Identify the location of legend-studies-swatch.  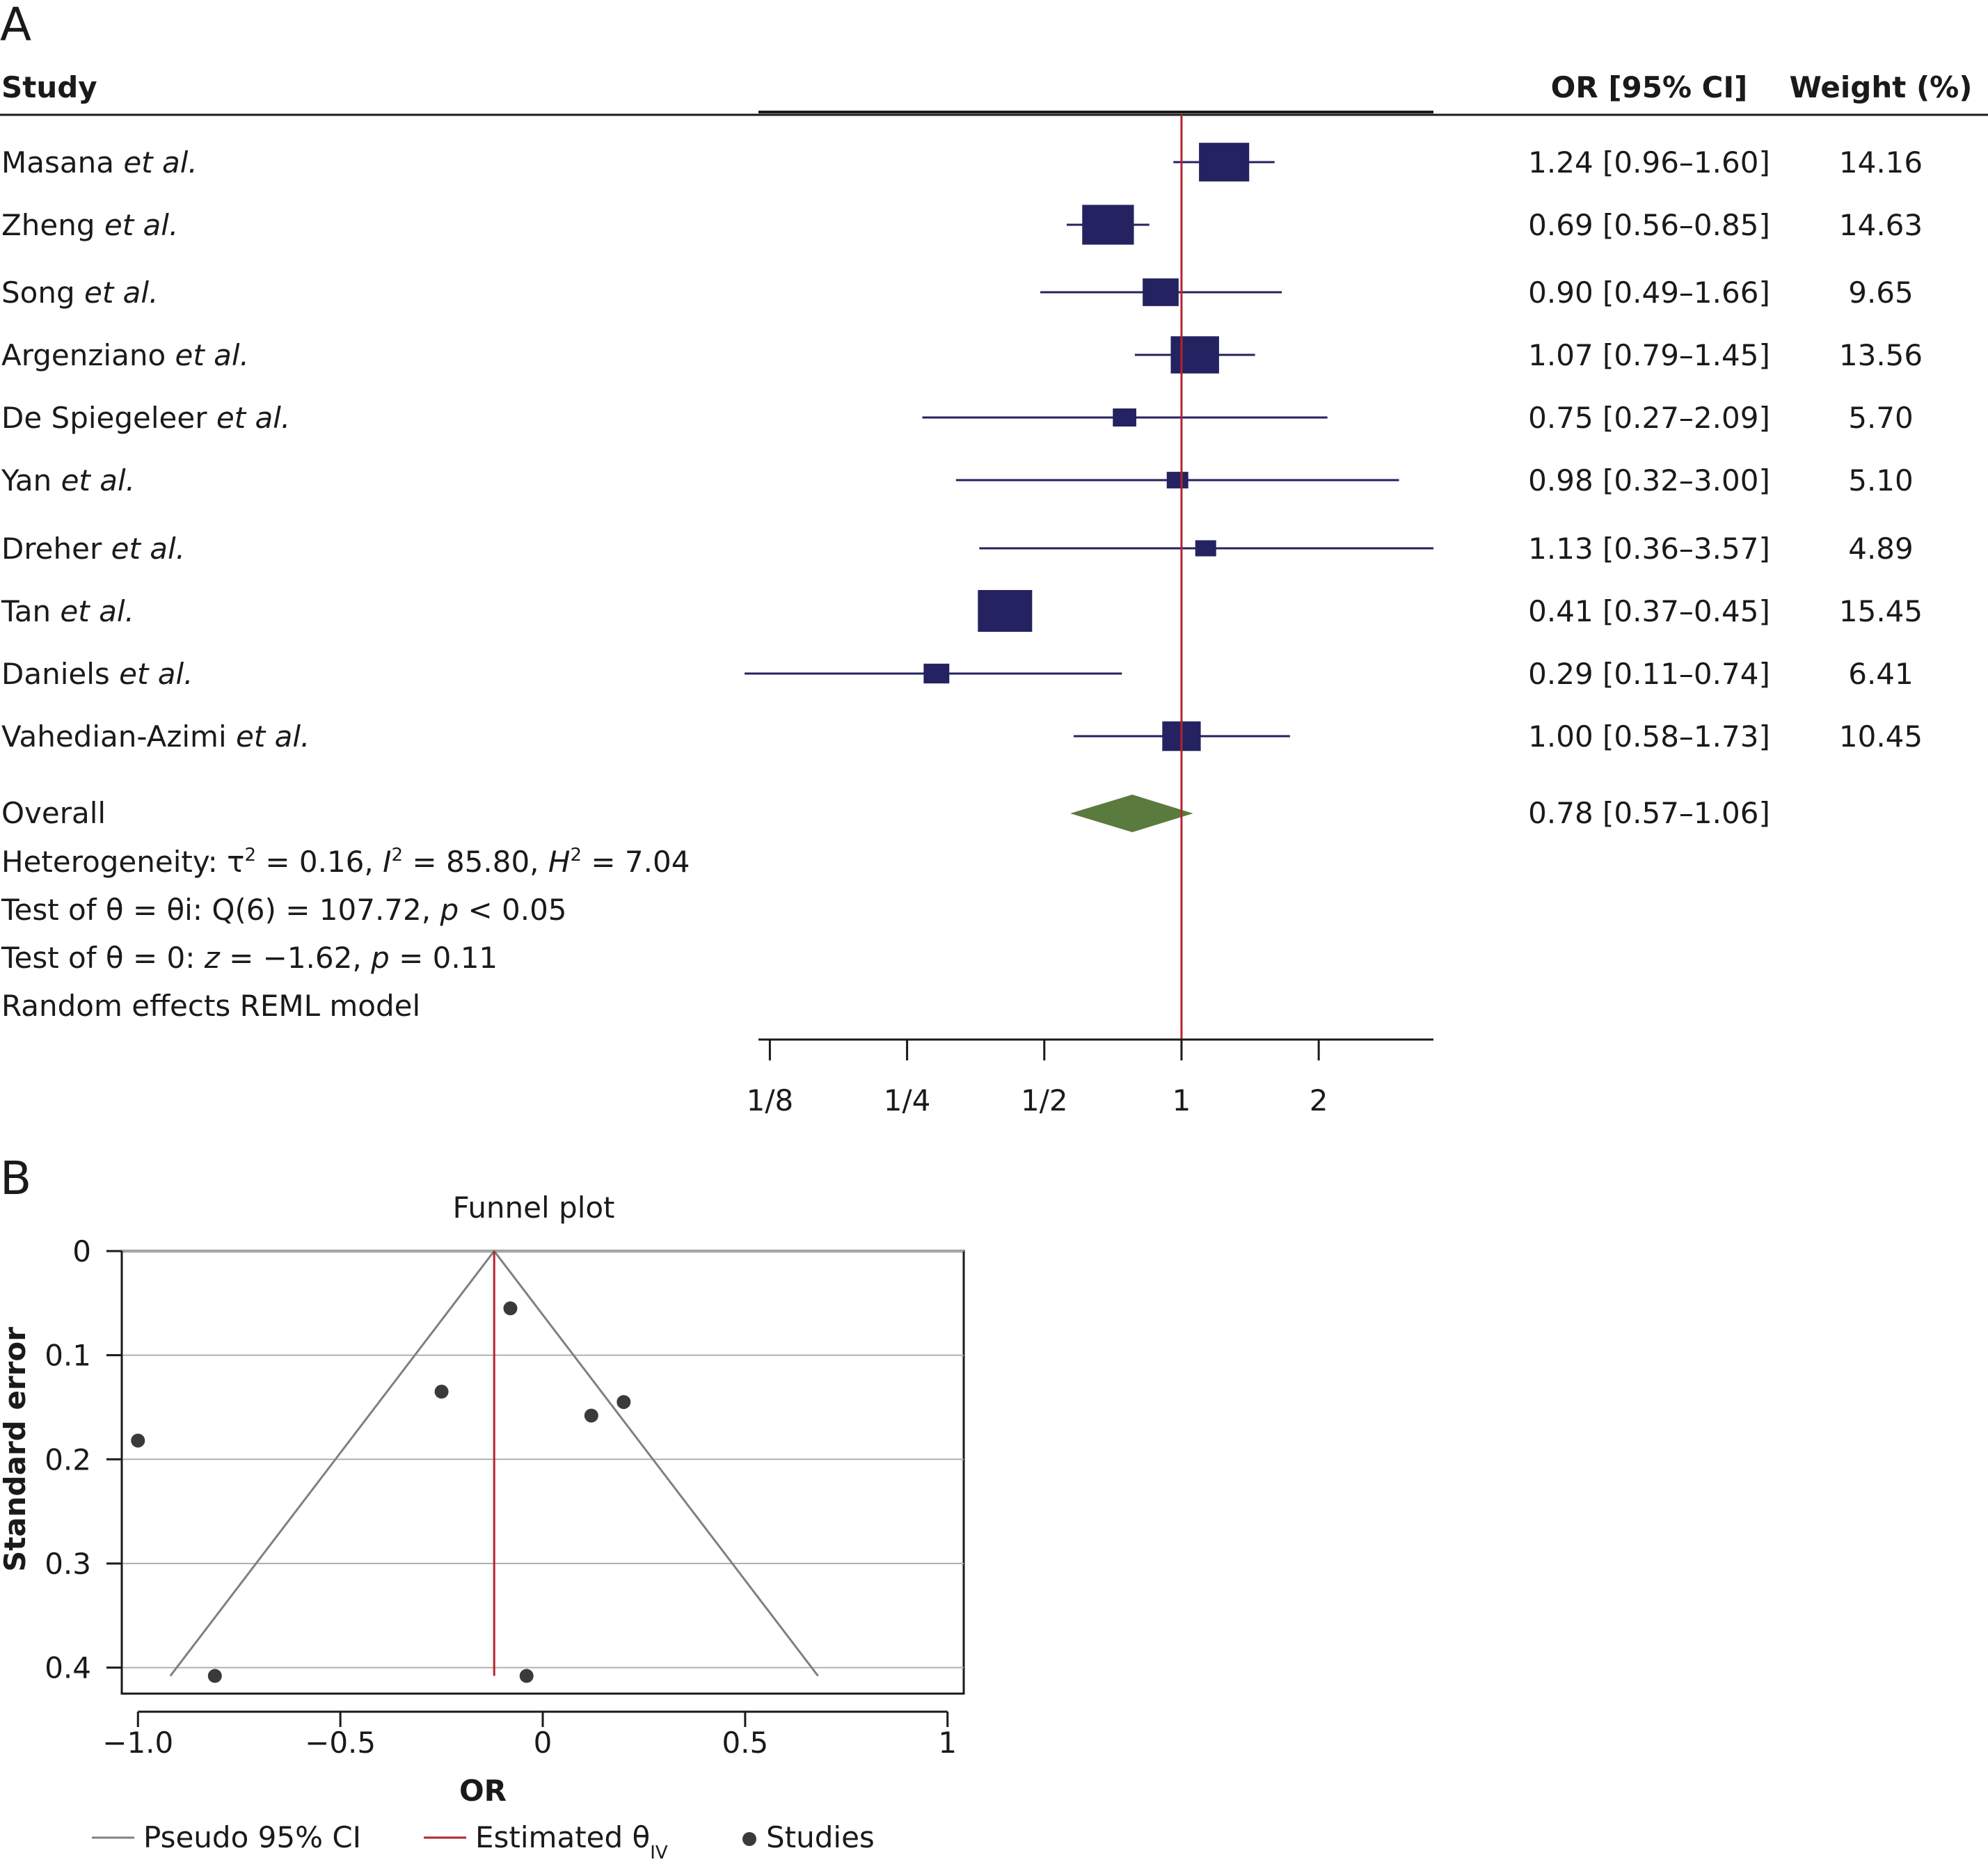
(749, 1839).